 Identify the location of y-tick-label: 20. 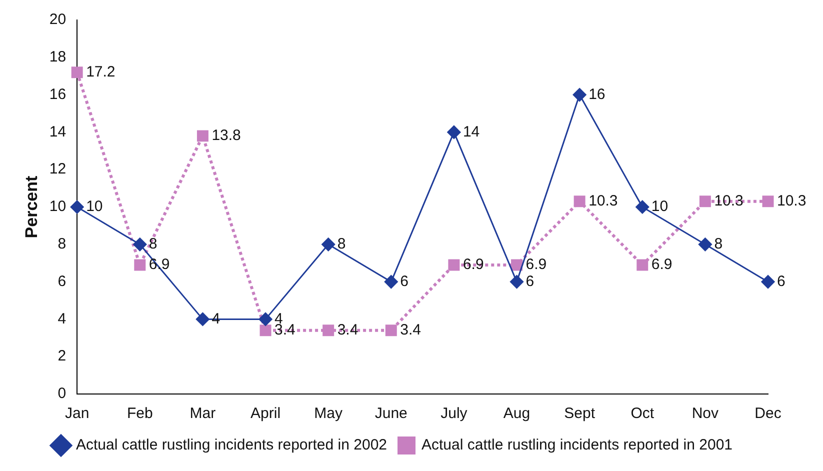
(57, 19).